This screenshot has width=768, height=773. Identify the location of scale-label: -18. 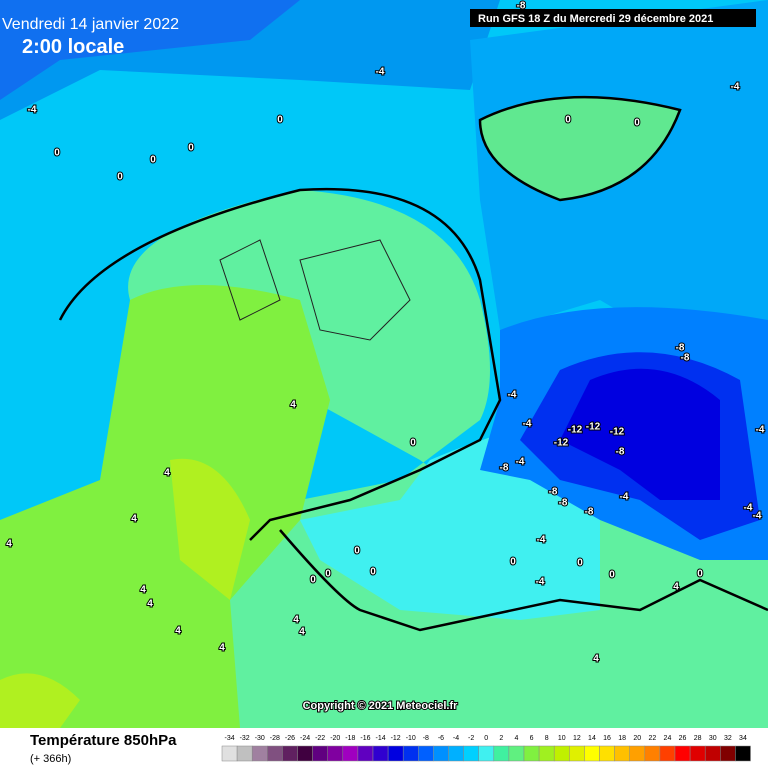
(350, 738).